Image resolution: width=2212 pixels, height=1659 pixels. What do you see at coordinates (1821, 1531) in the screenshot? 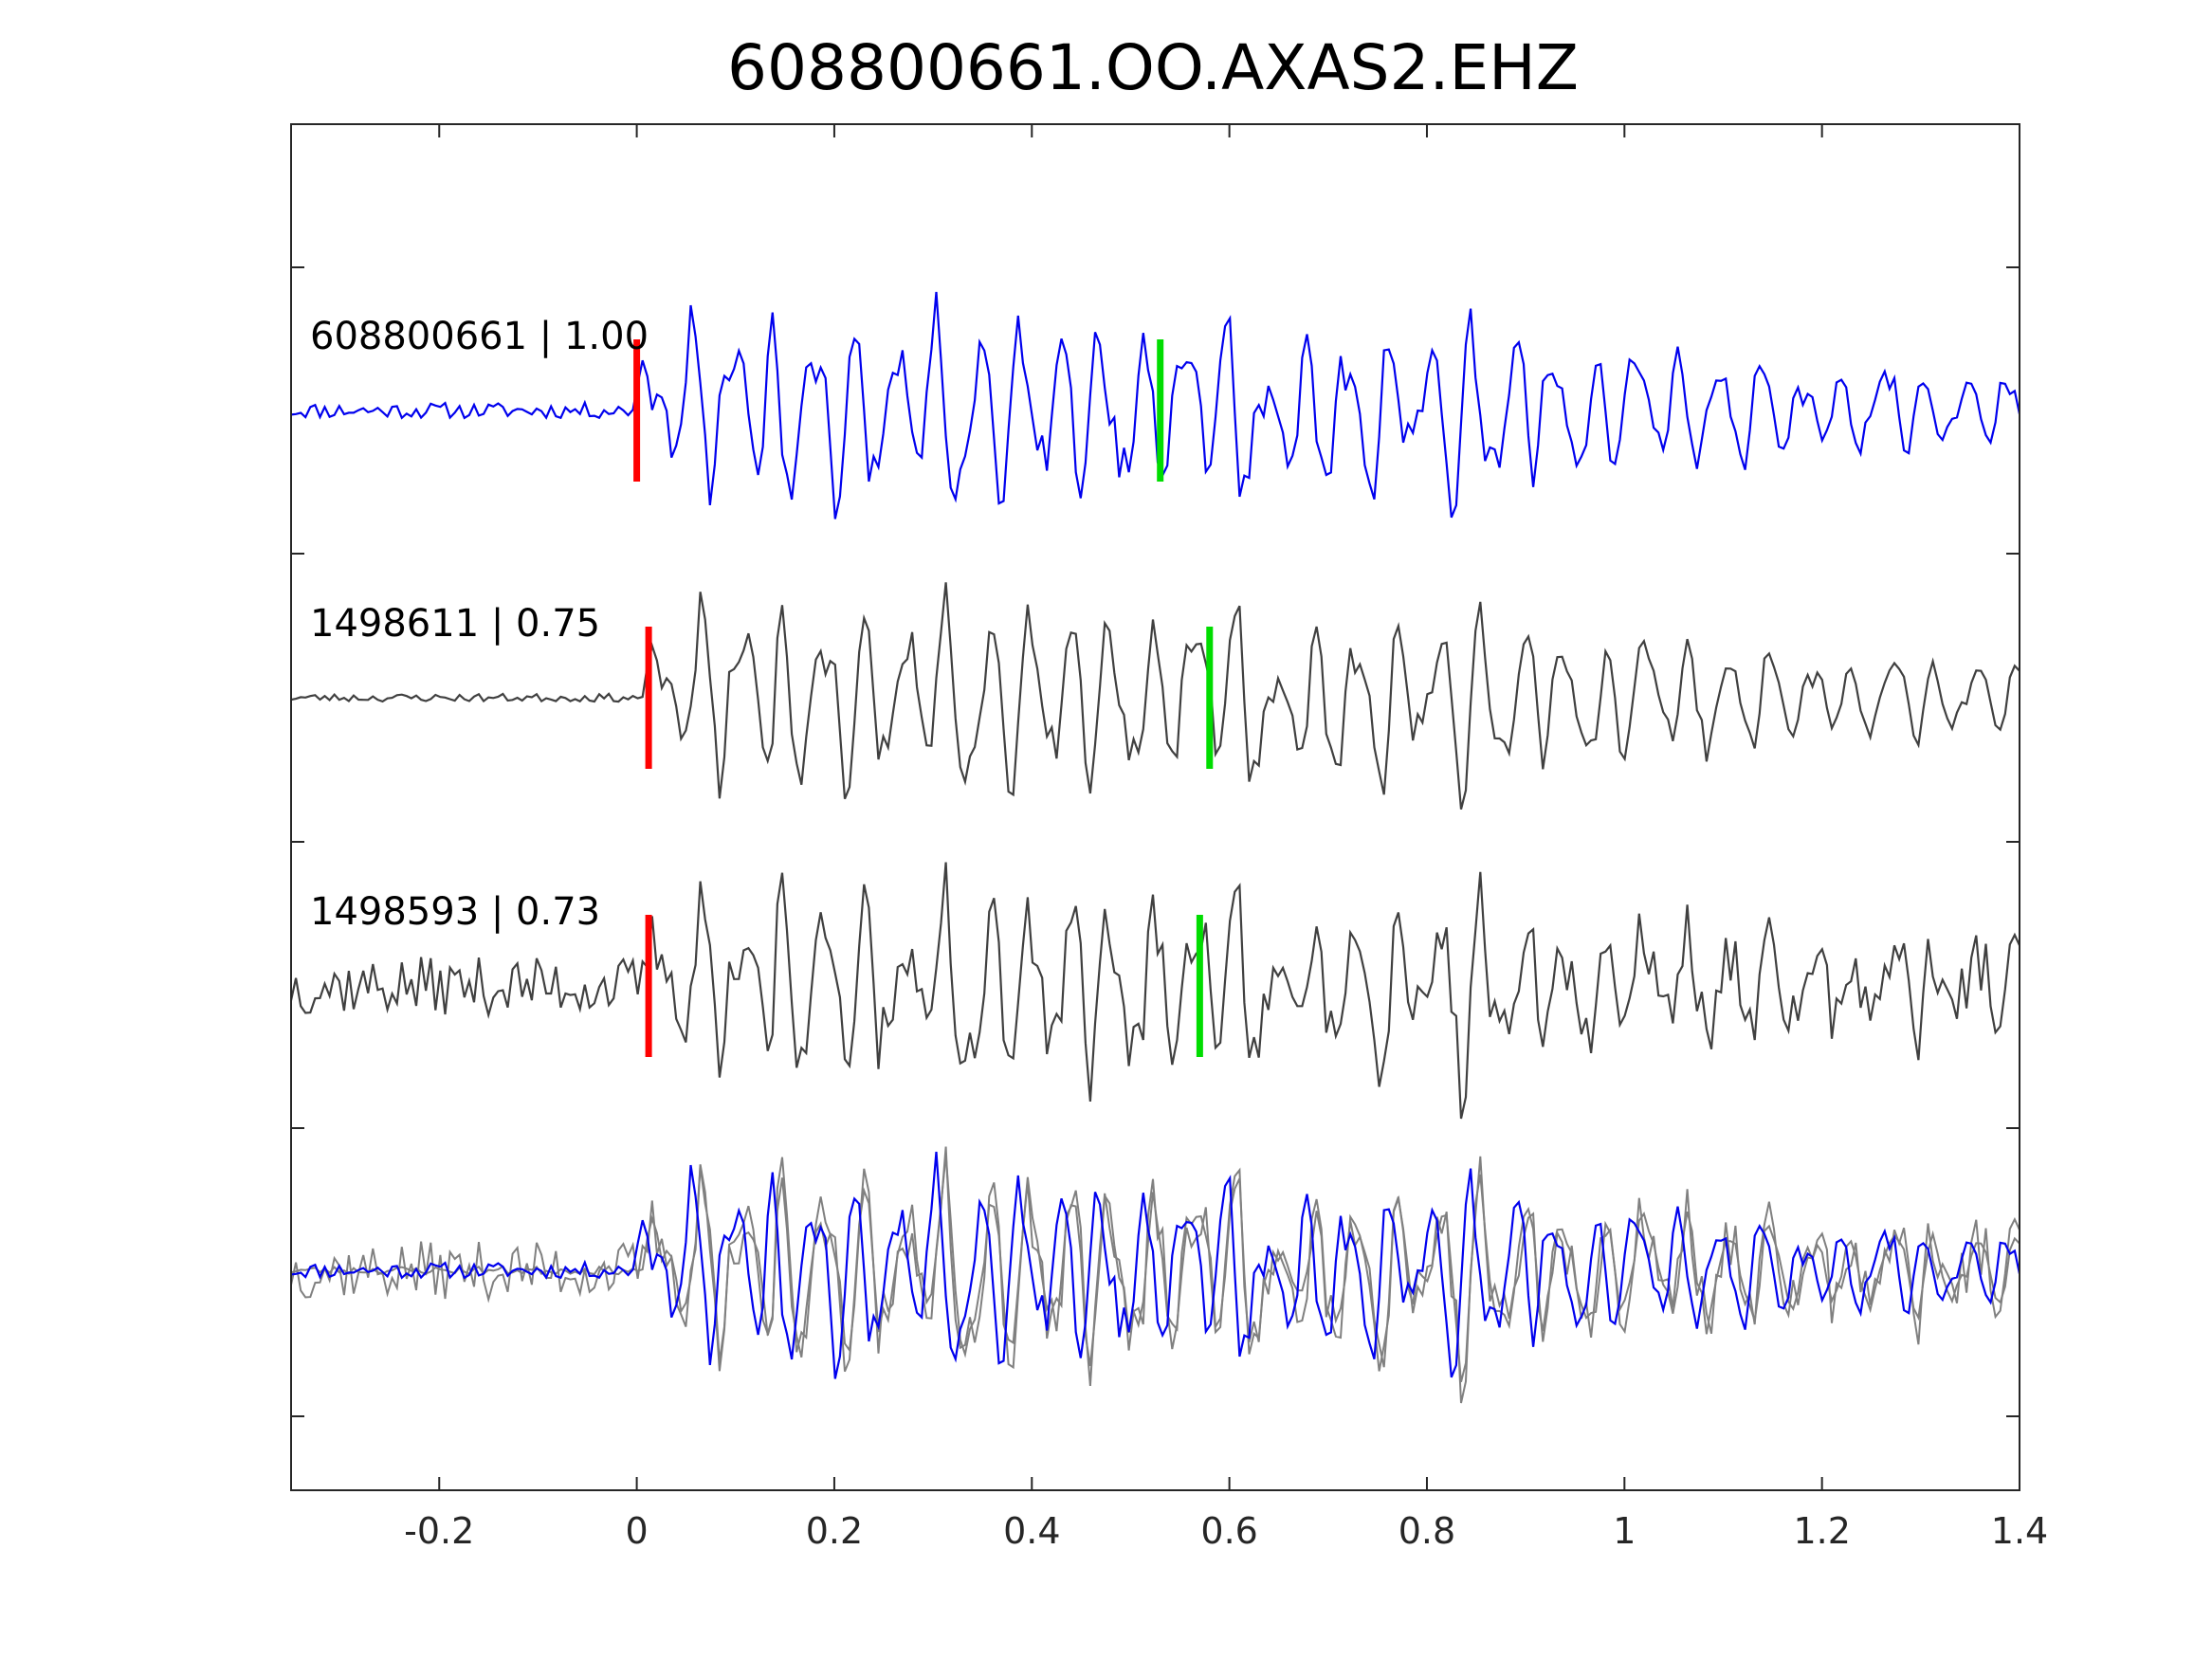
I see `x-tick-label: 1.2` at bounding box center [1821, 1531].